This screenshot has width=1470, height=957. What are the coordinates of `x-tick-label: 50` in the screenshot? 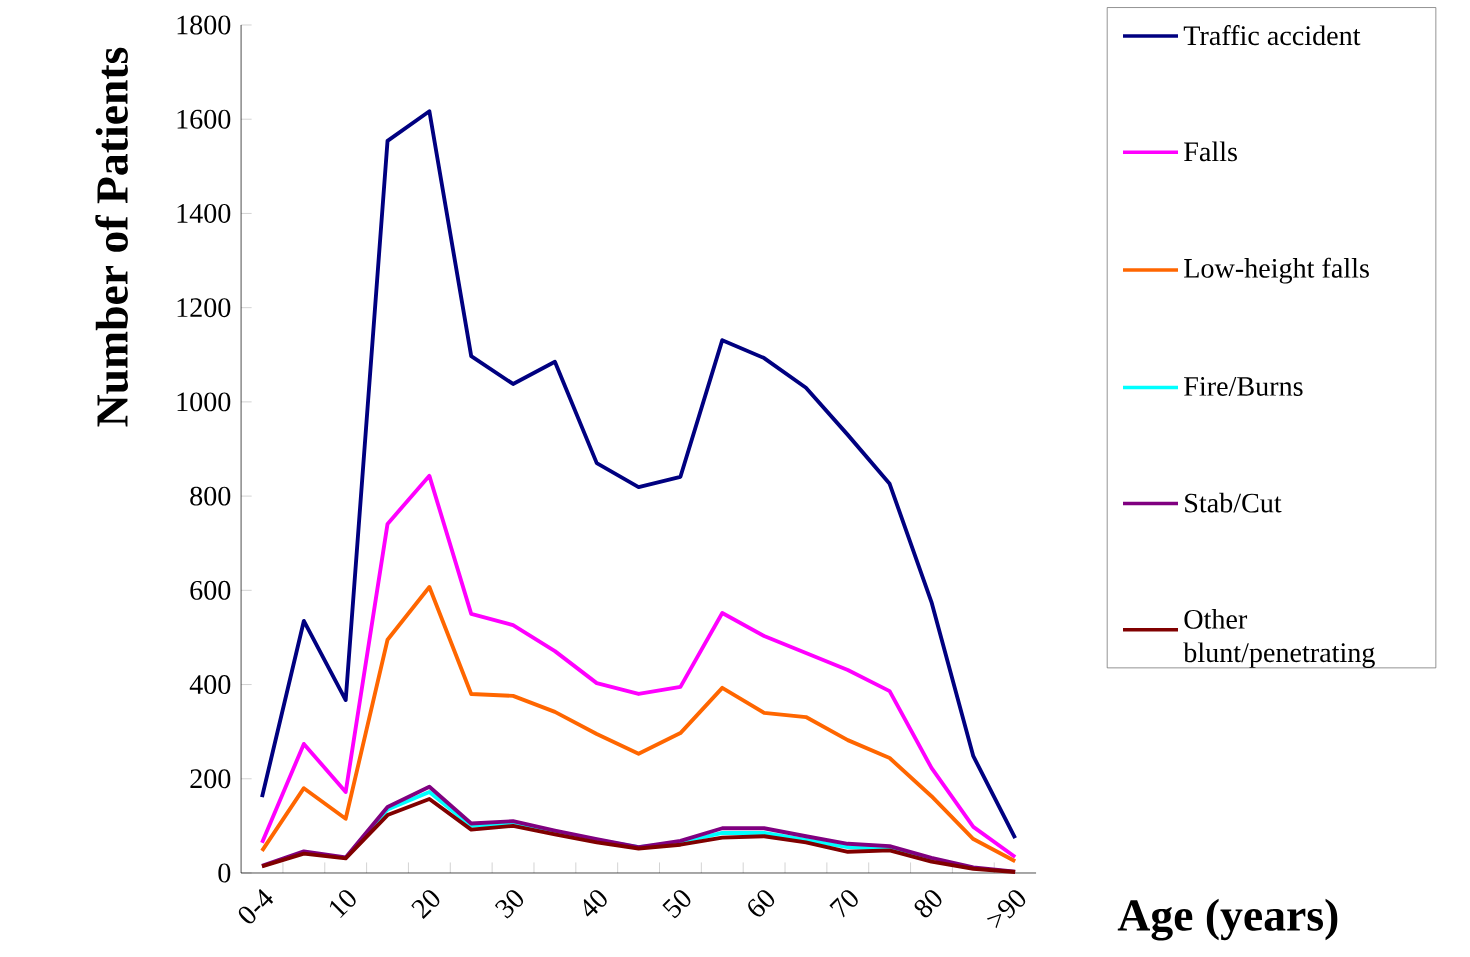 It's located at (676, 904).